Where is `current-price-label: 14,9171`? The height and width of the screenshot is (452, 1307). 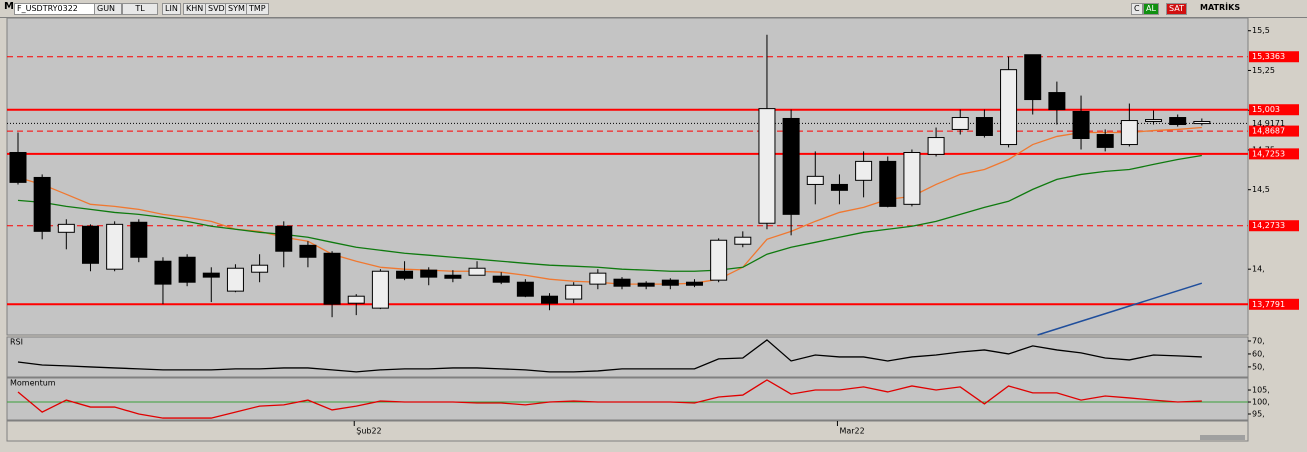
current-price-label: 14,9171 is located at coordinates (1268, 123).